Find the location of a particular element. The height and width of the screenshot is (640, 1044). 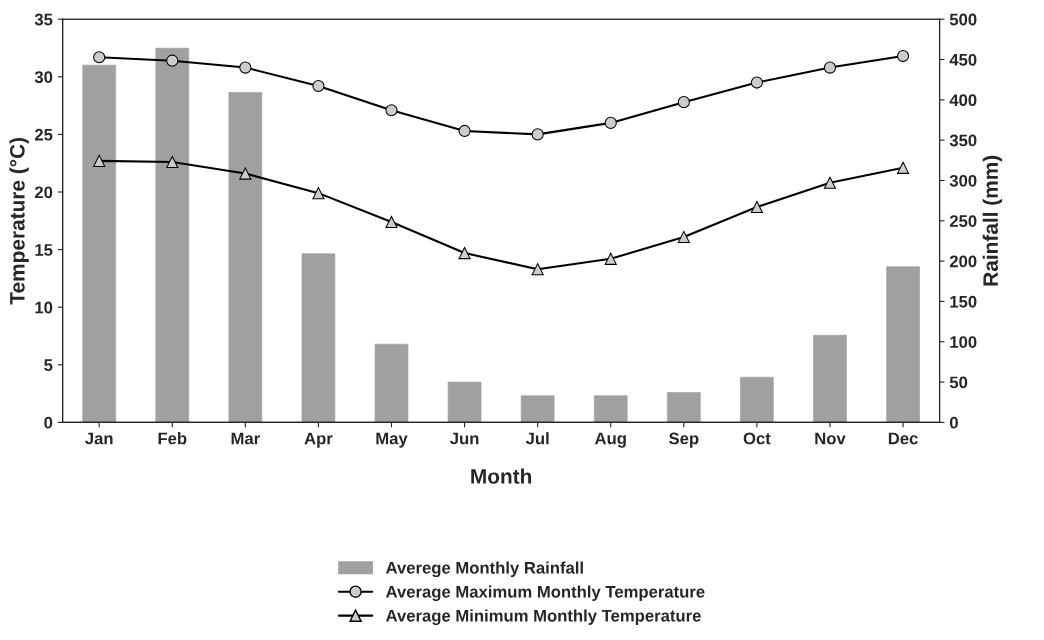

y2-tick-label: 450 is located at coordinates (963, 59).